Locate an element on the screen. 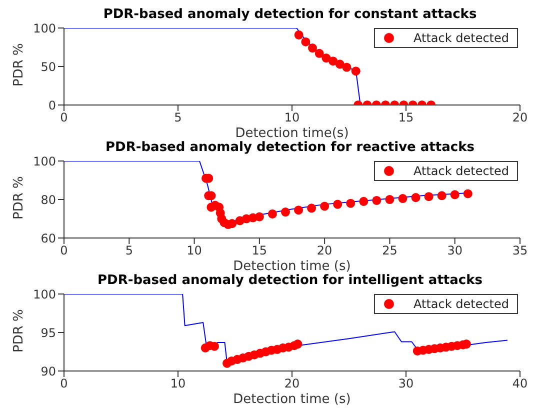 This screenshot has height=415, width=540. x-tick-label: 40 is located at coordinates (520, 383).